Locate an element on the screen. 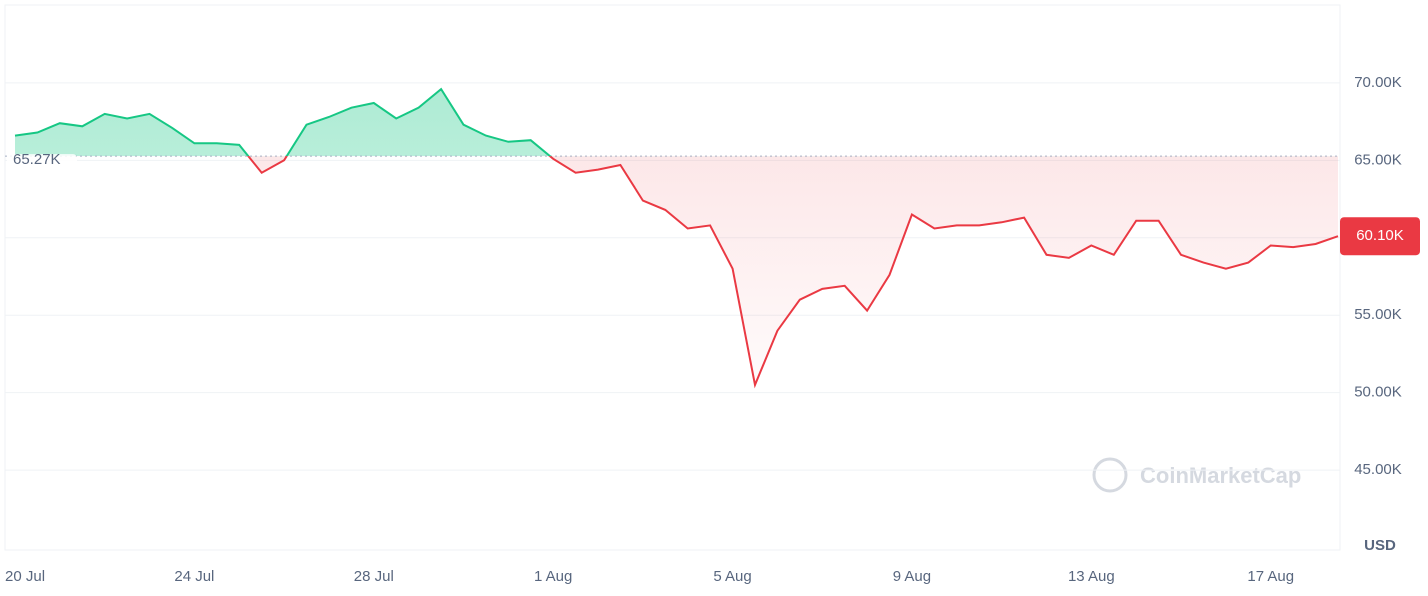 The height and width of the screenshot is (596, 1428). y-tick-label: 70.00K is located at coordinates (1378, 82).